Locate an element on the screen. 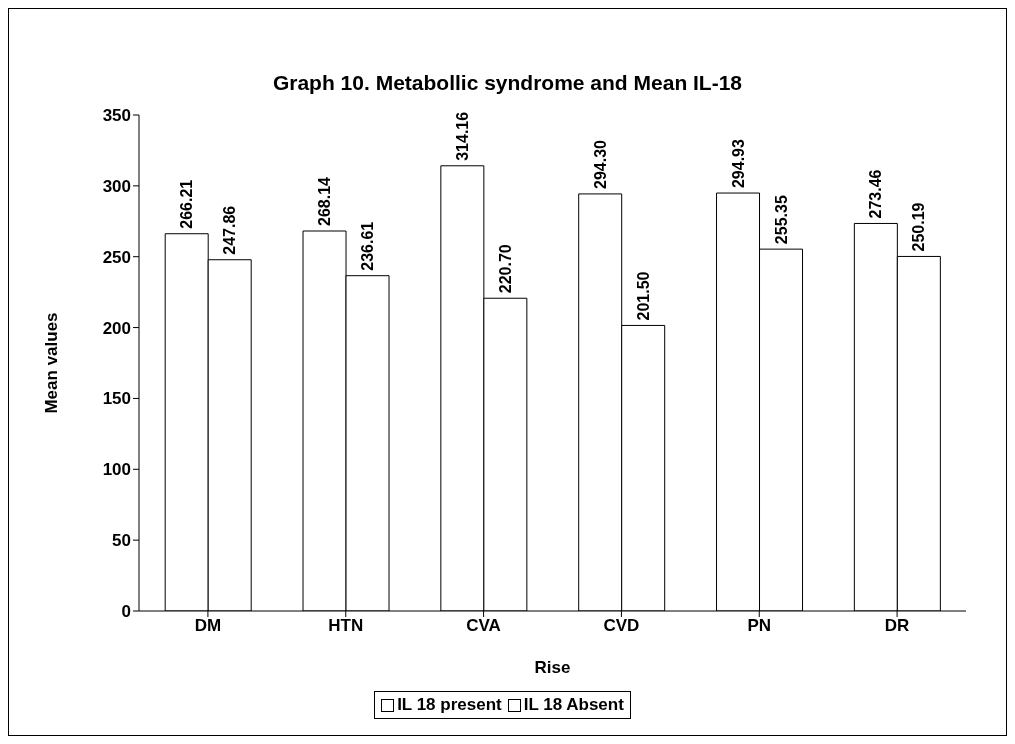 The width and height of the screenshot is (1015, 744). y-axis-title: Mean values is located at coordinates (52, 363).